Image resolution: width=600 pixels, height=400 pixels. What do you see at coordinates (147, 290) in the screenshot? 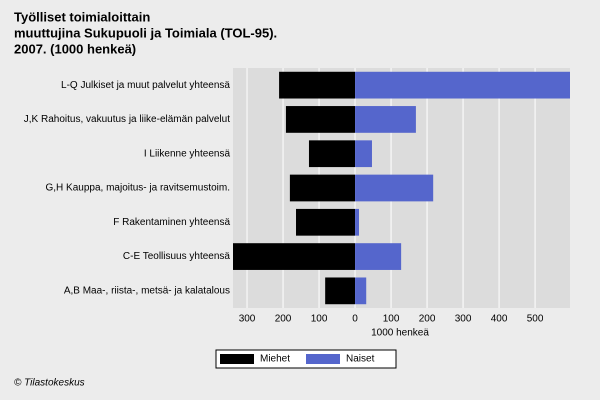
I see `y-tick-label: A,B Maa-, riista-, metsä- ja kalatalous` at bounding box center [147, 290].